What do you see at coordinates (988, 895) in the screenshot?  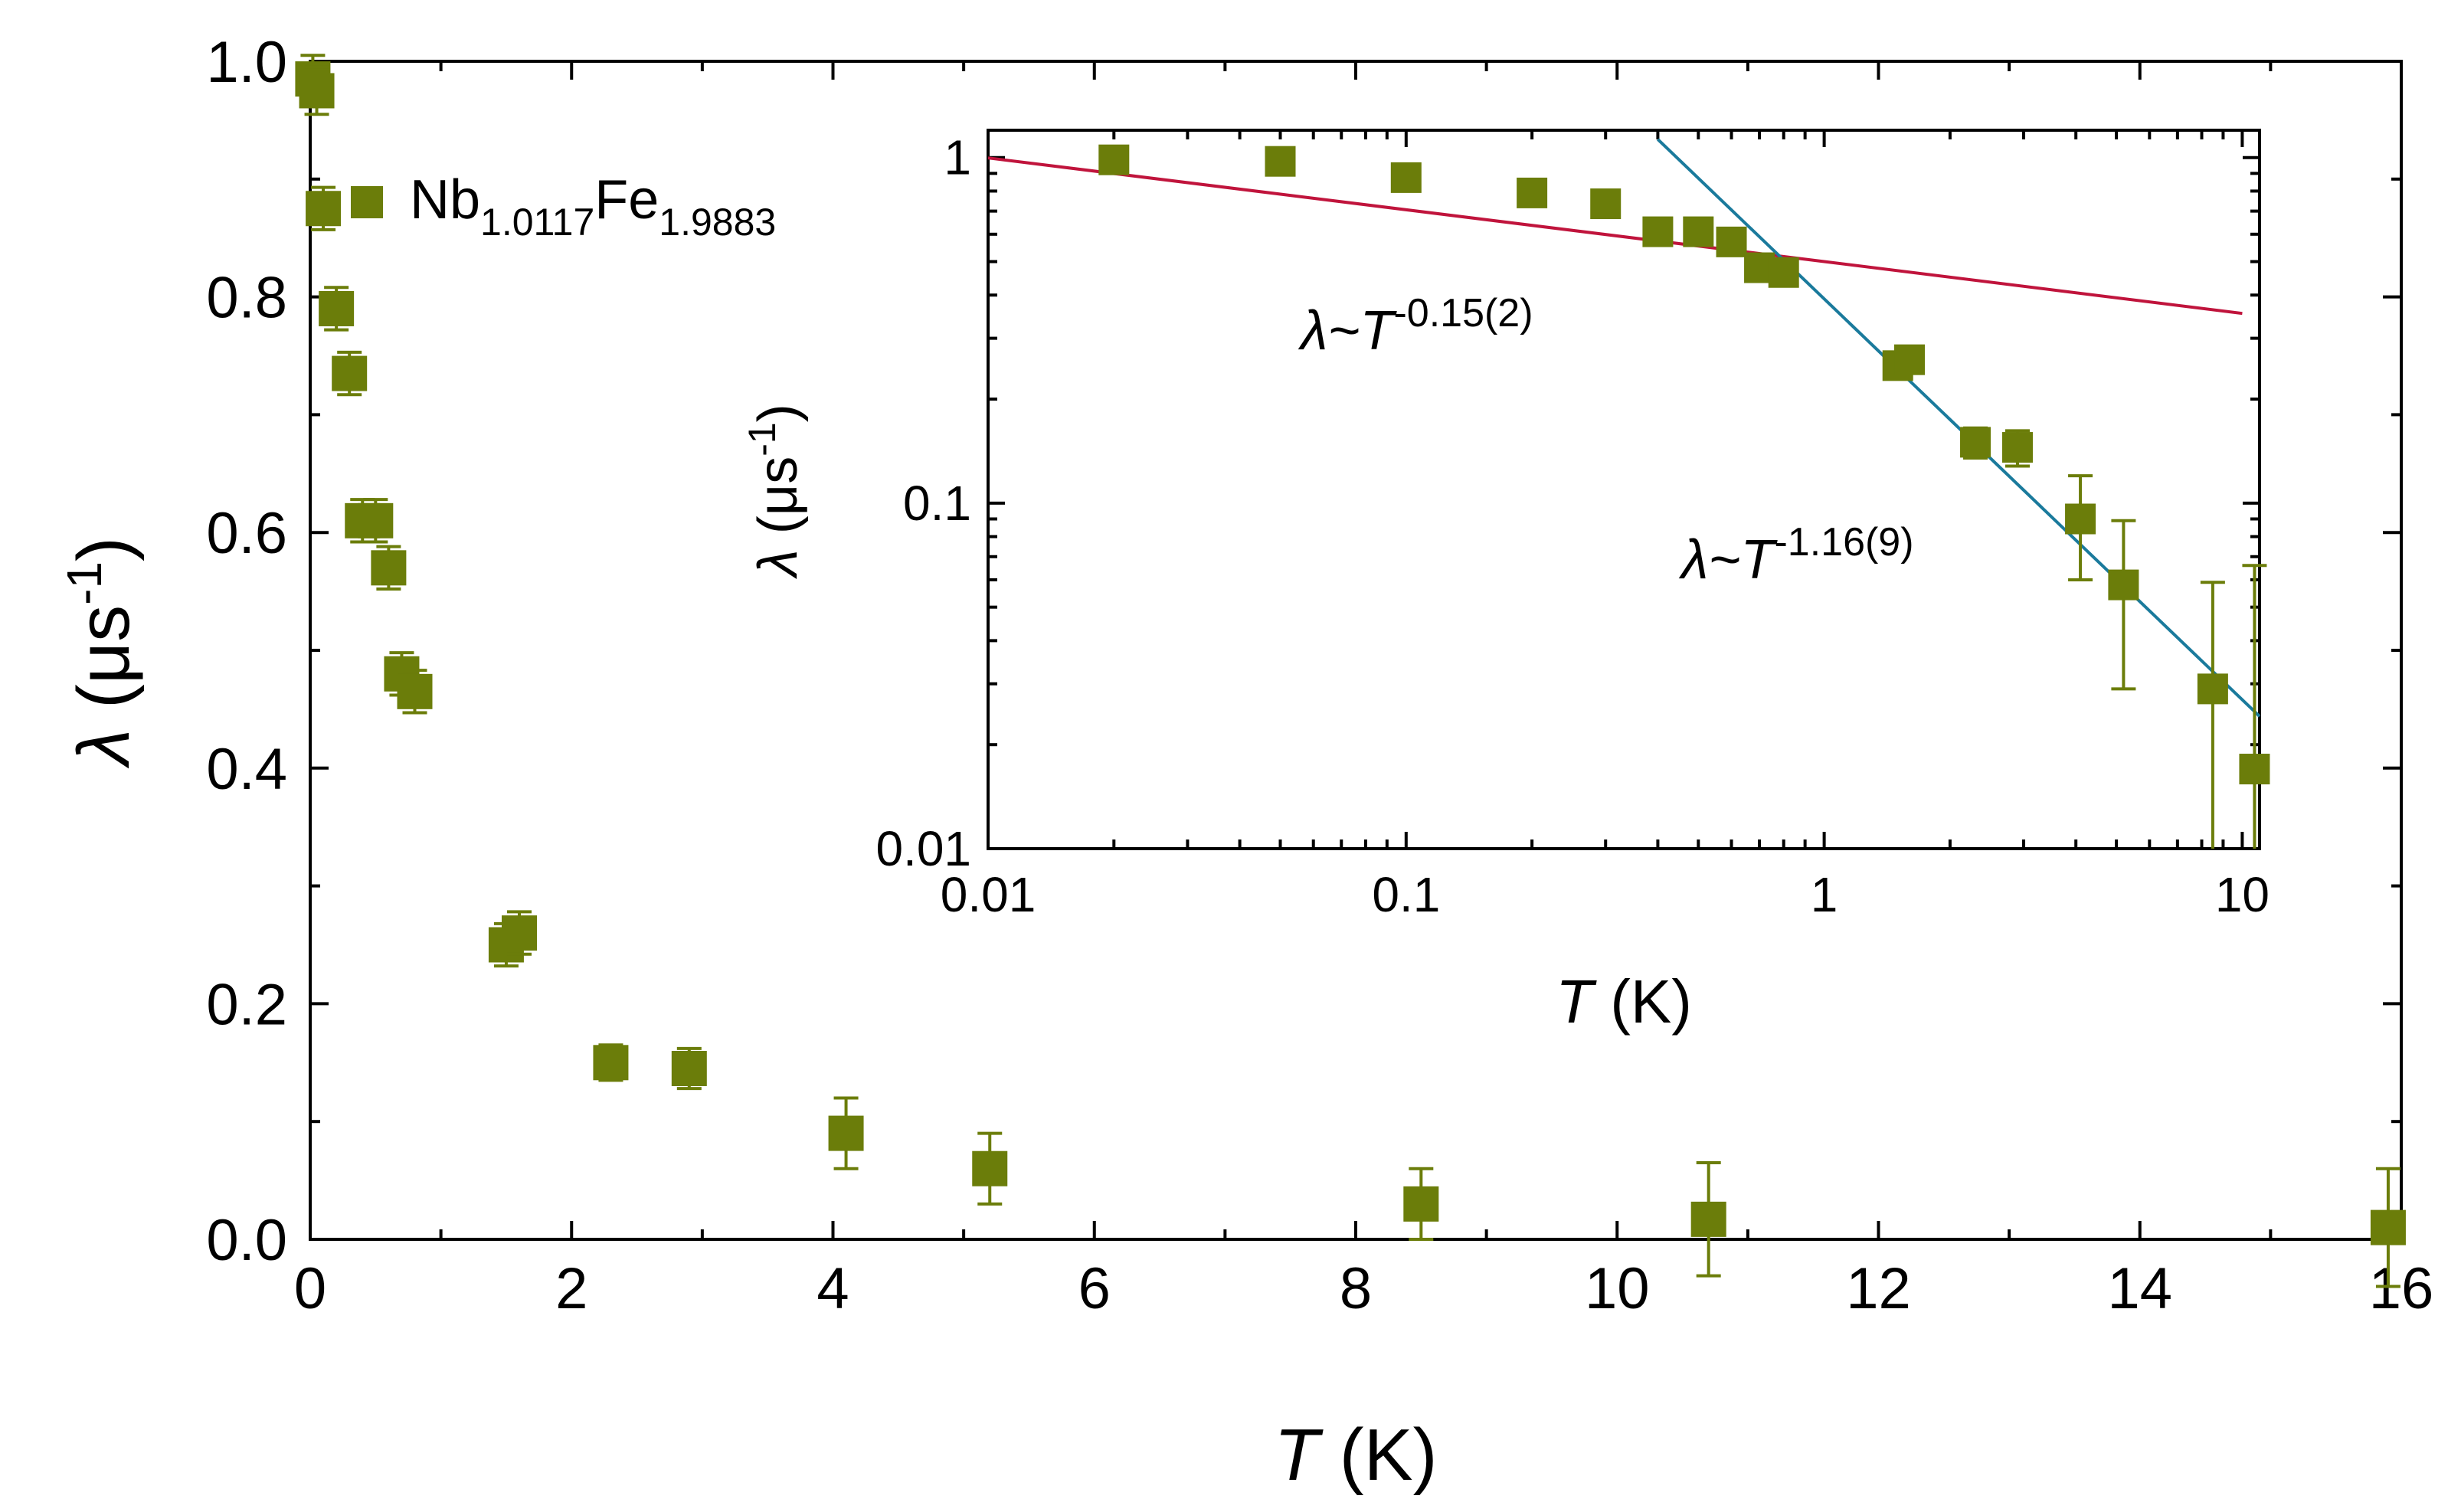 I see `inset-x-tick-label: 0.01` at bounding box center [988, 895].